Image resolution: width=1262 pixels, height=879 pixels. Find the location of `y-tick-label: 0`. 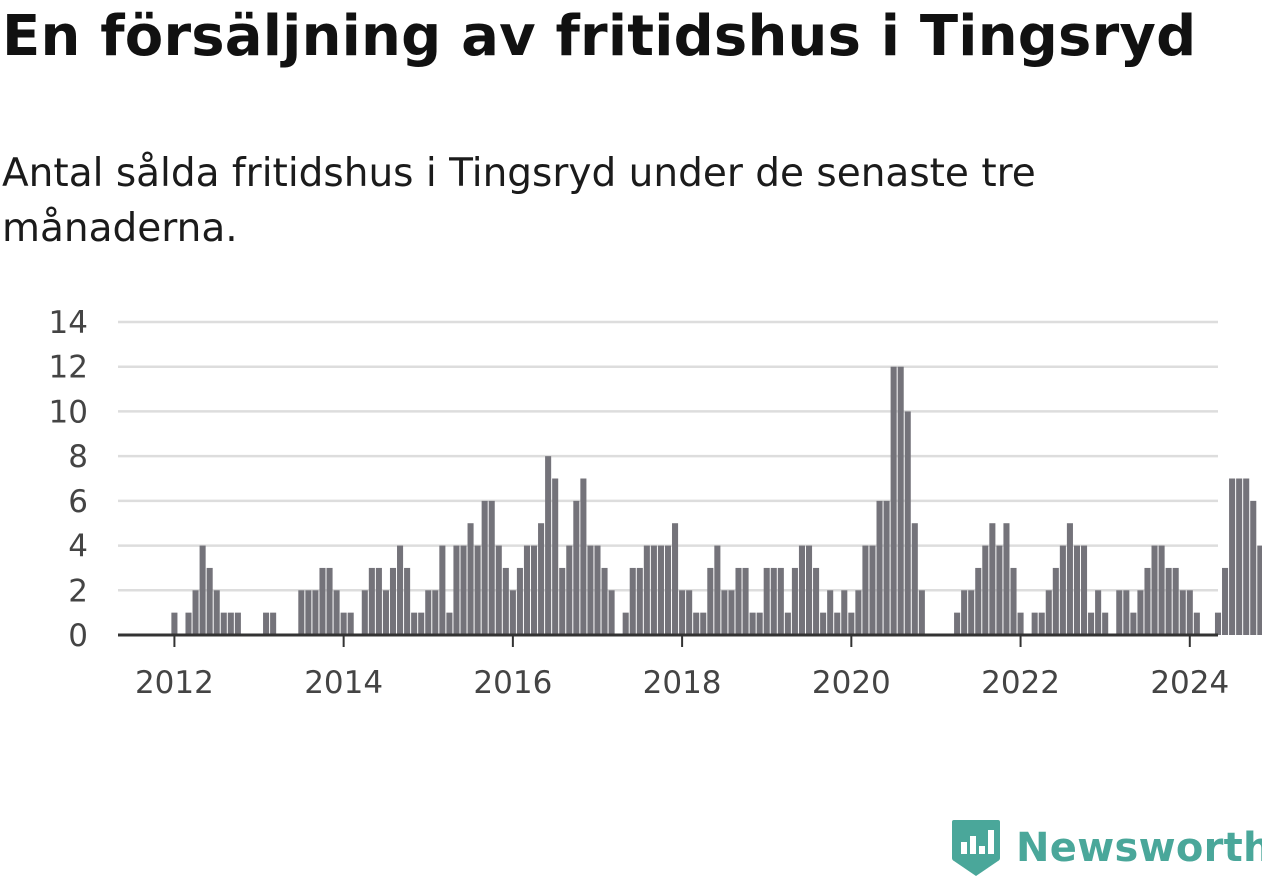

y-tick-label: 0 is located at coordinates (78, 636).